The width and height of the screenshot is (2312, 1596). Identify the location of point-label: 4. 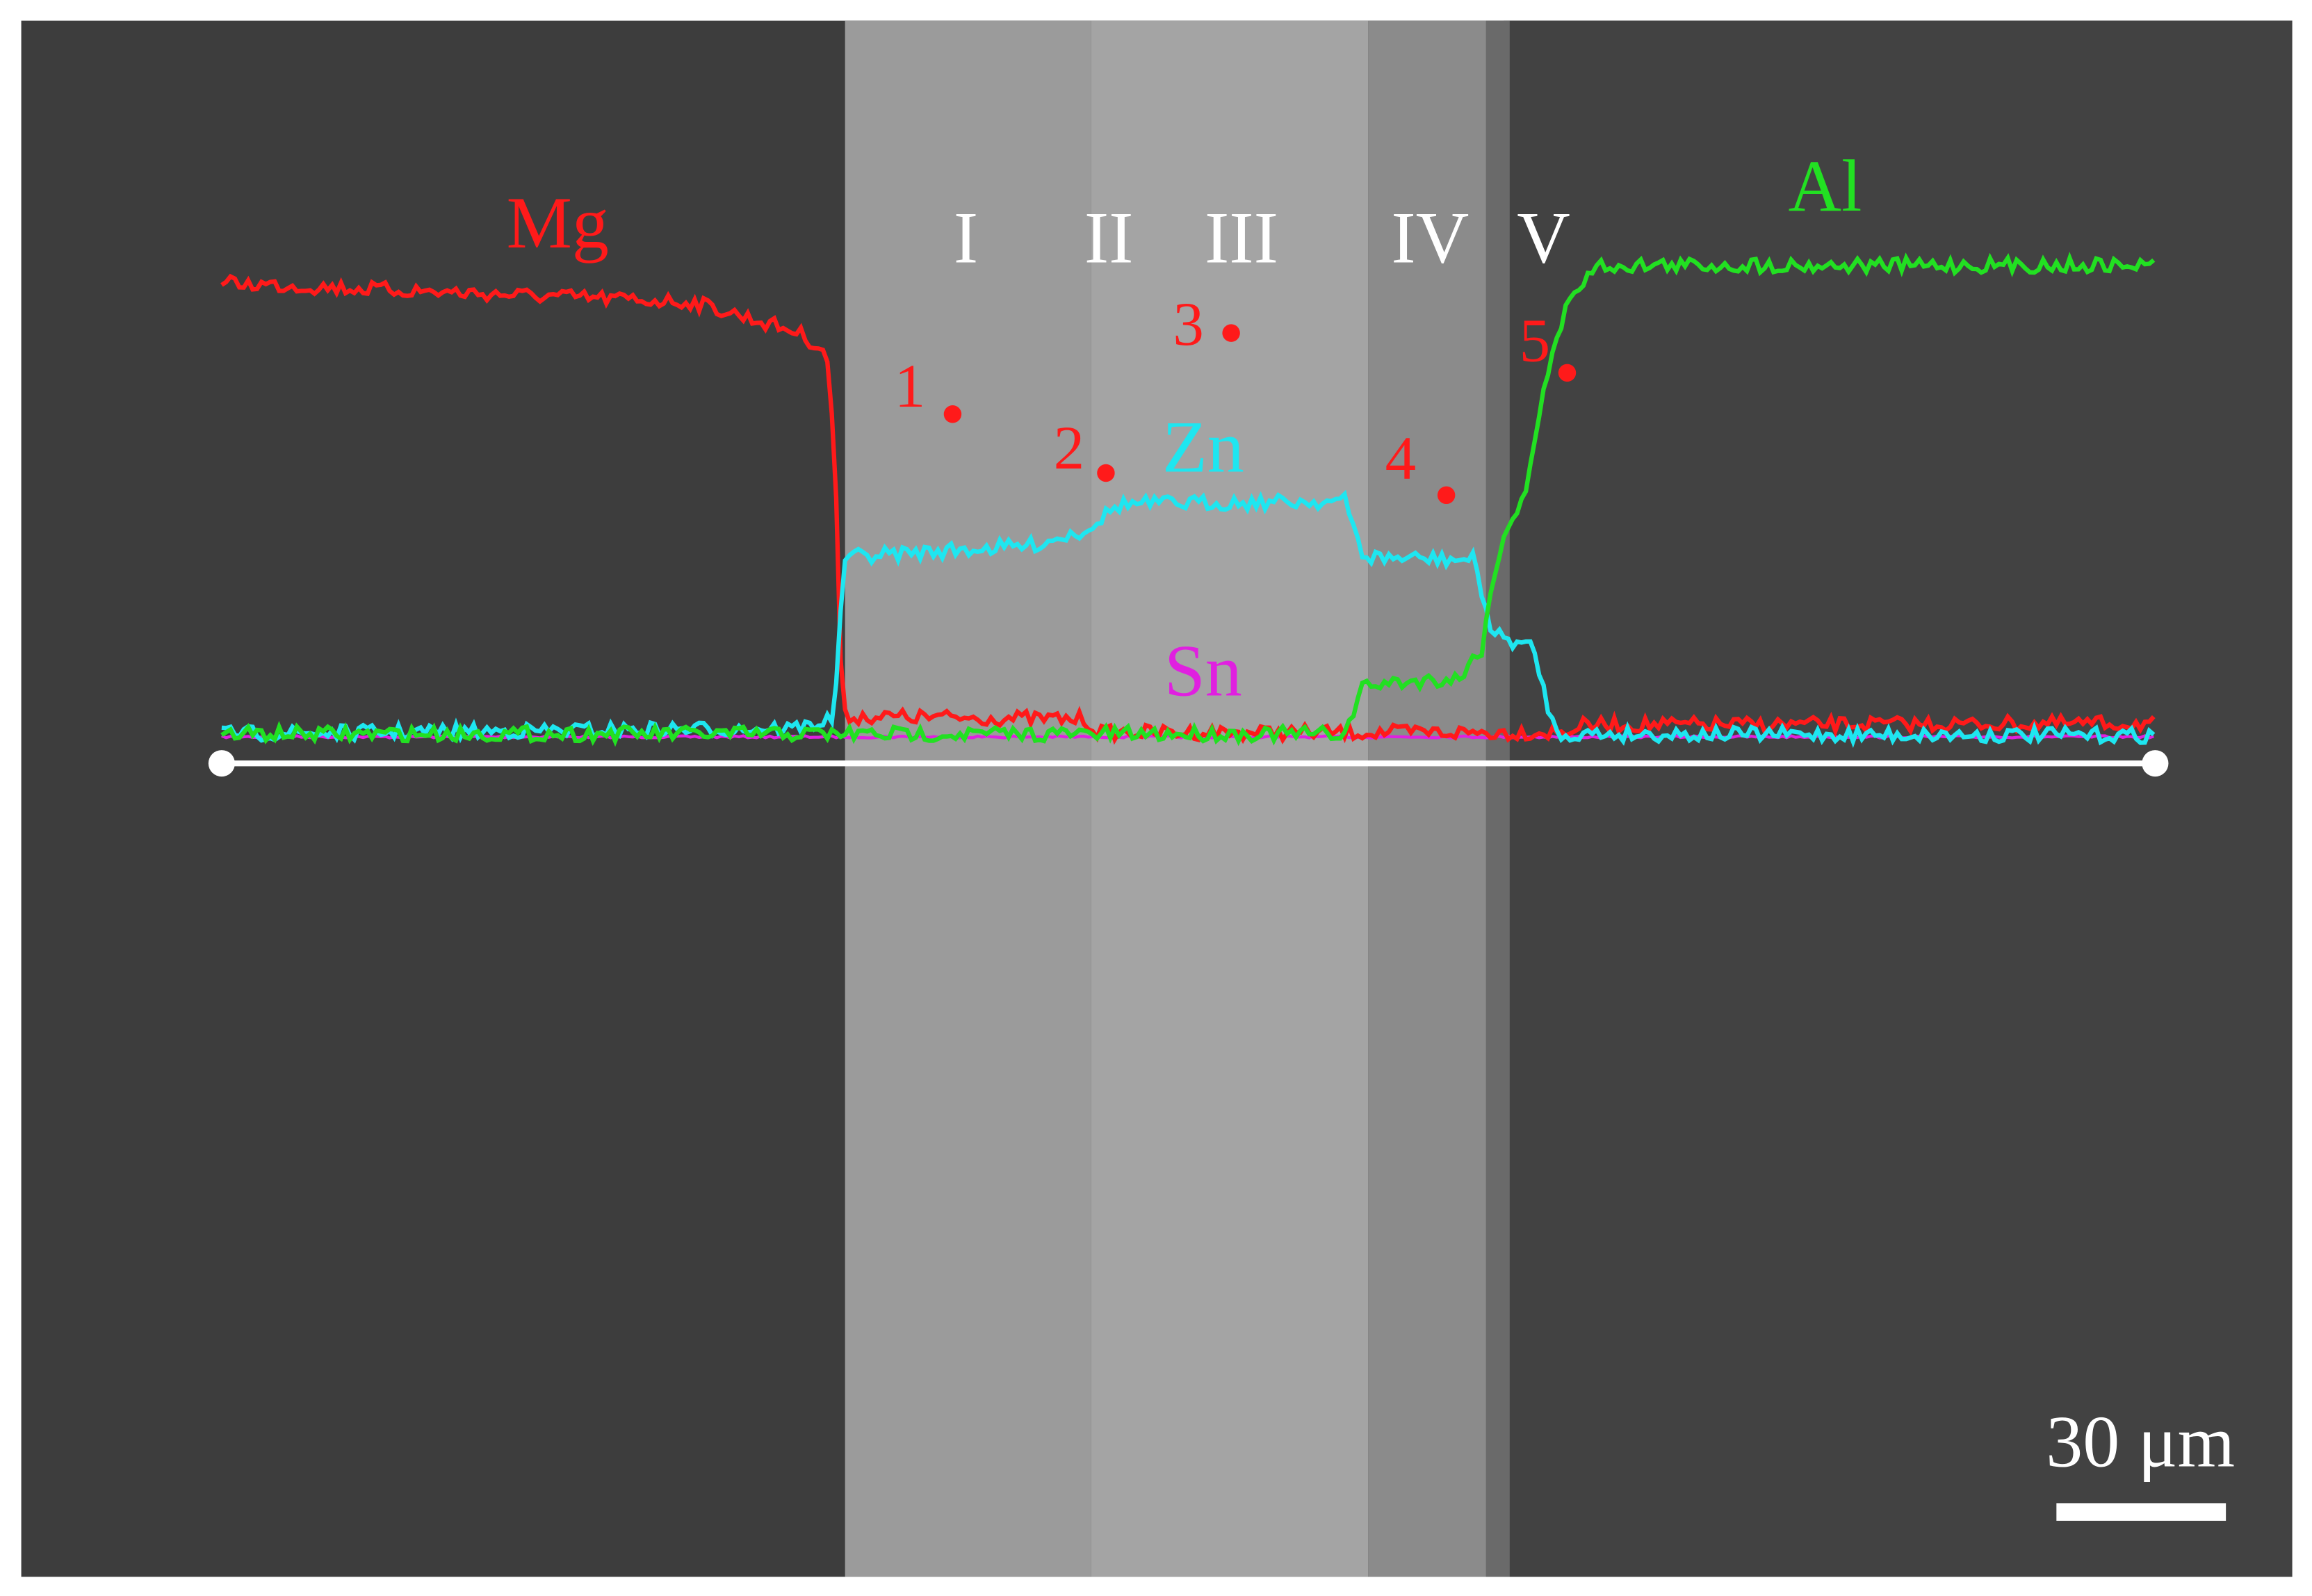
(1401, 459).